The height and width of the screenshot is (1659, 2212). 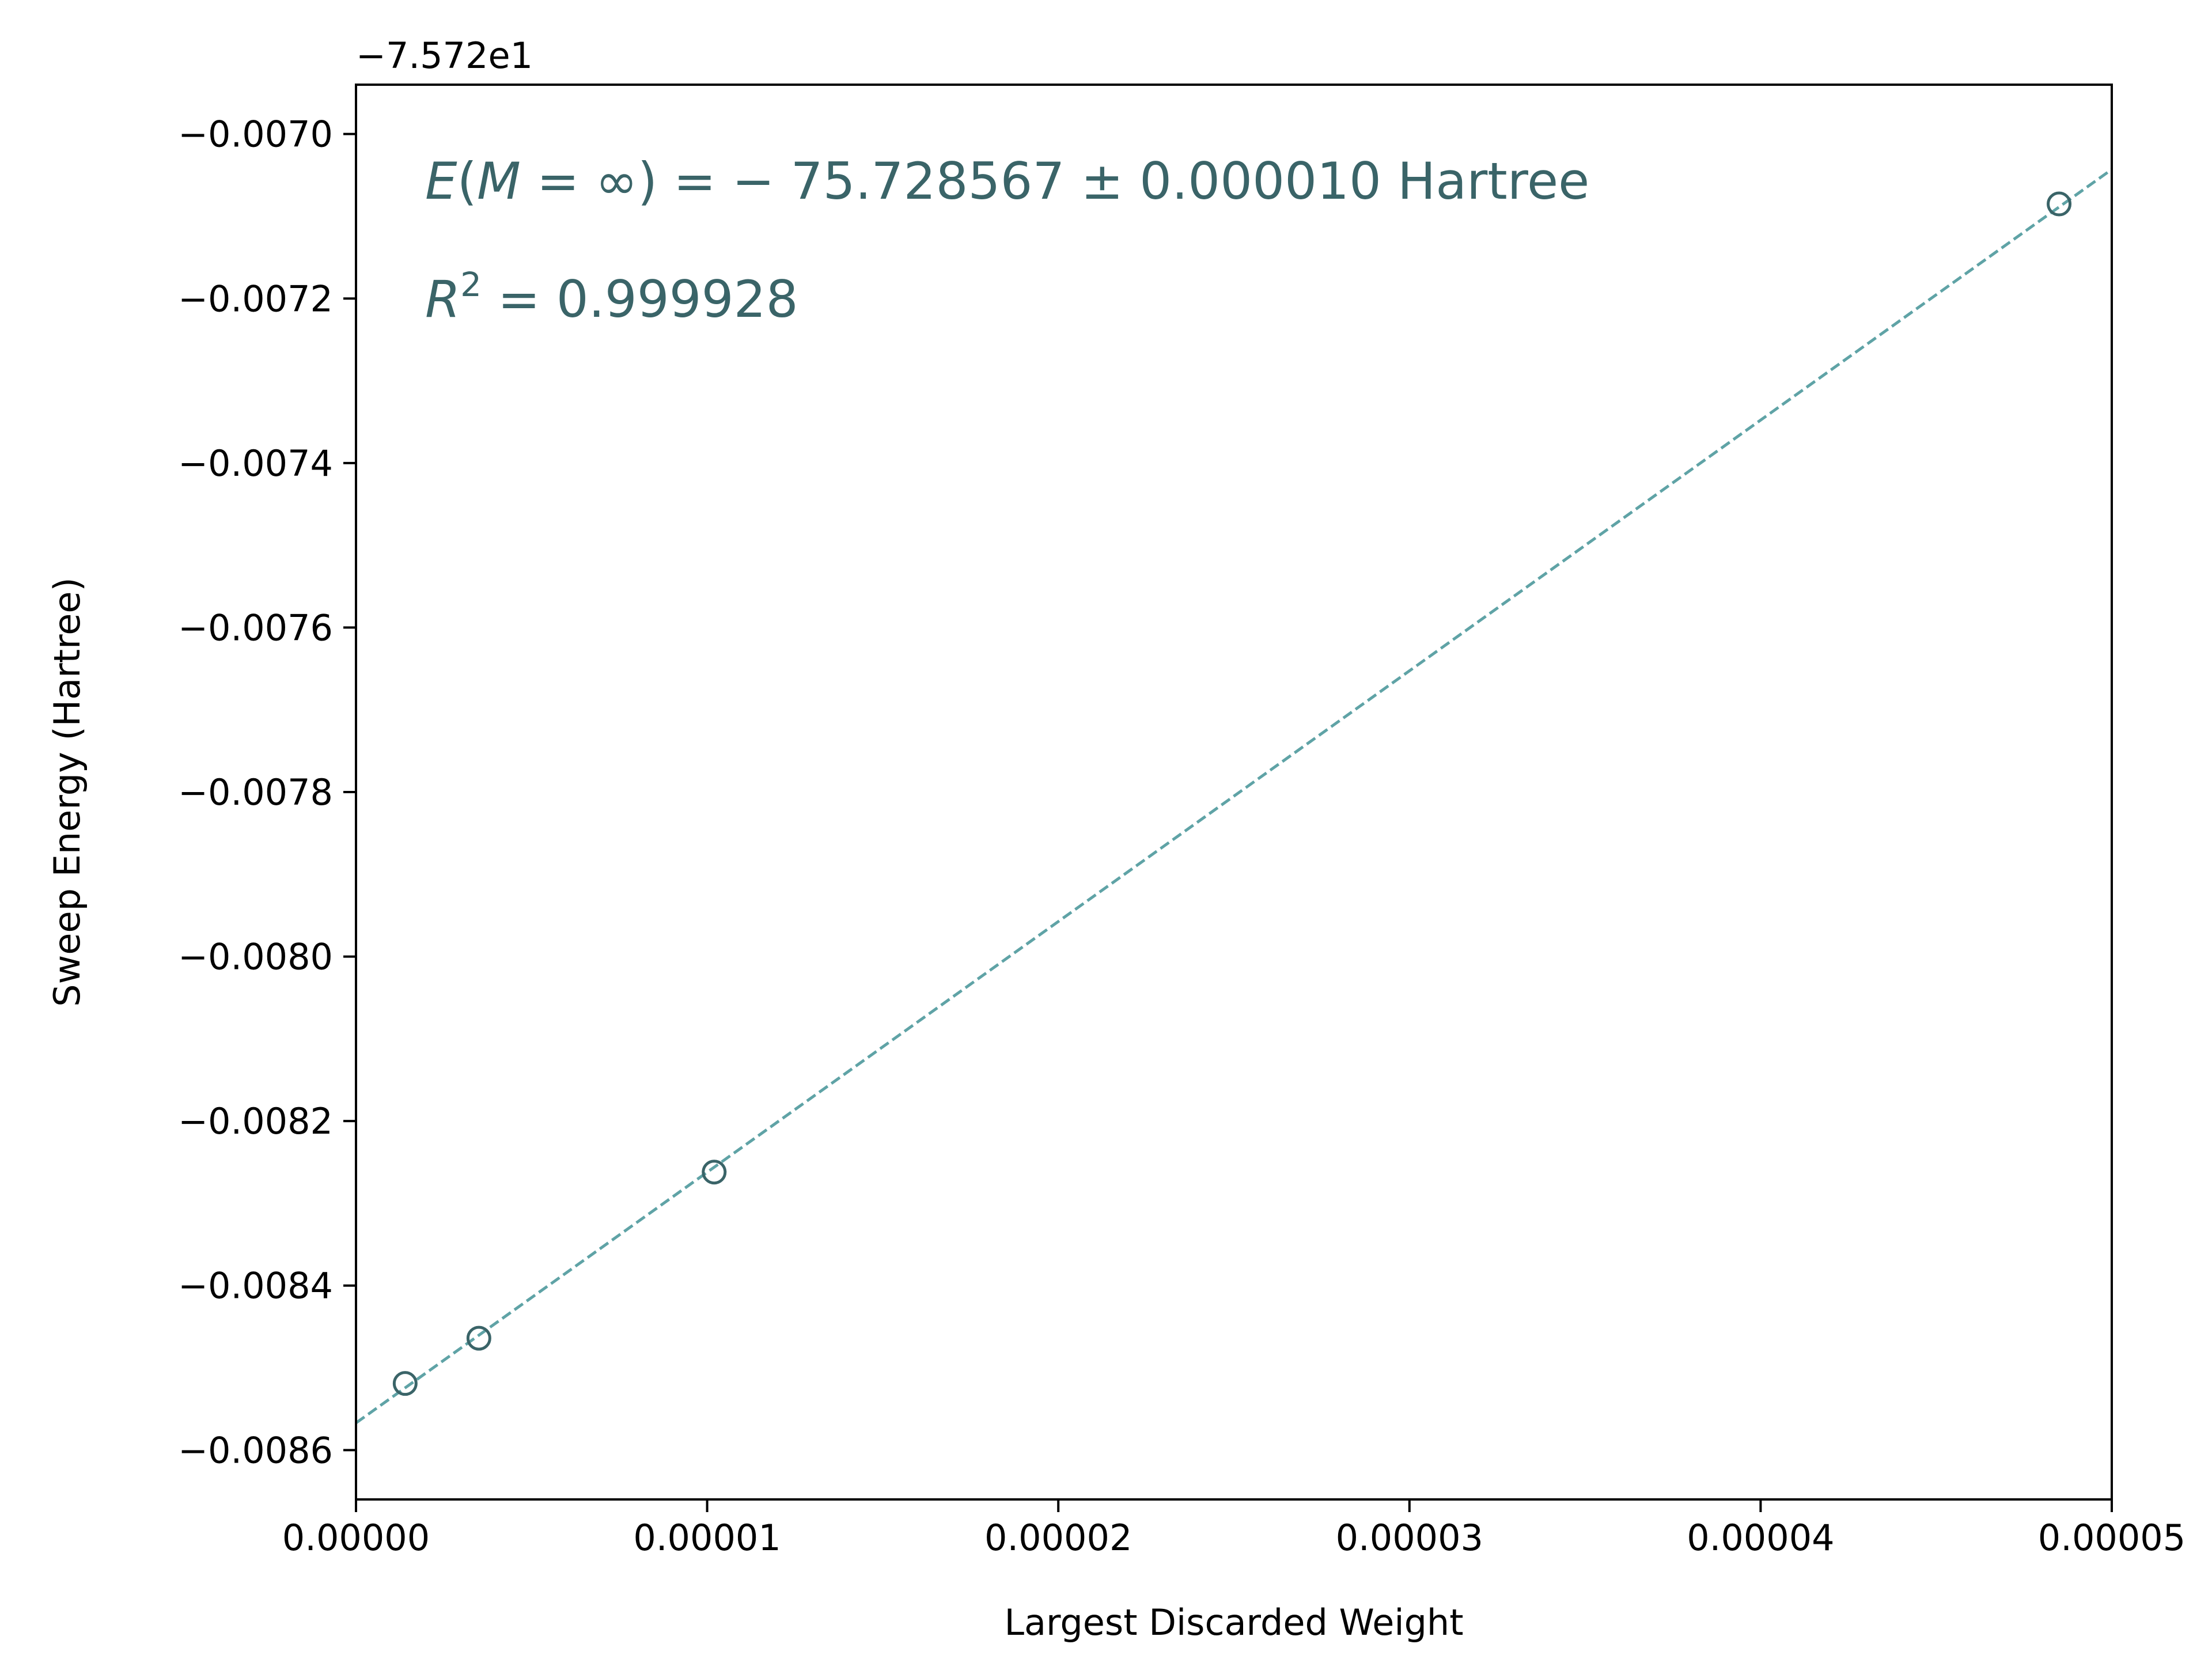 I want to click on r-squared-annotation: R2 = 0.999928, so click(x=611, y=297).